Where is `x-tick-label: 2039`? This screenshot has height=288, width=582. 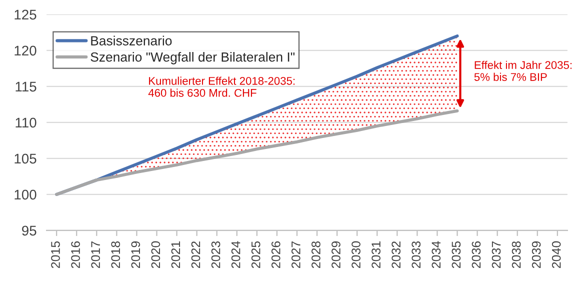 x-tick-label: 2039 is located at coordinates (536, 254).